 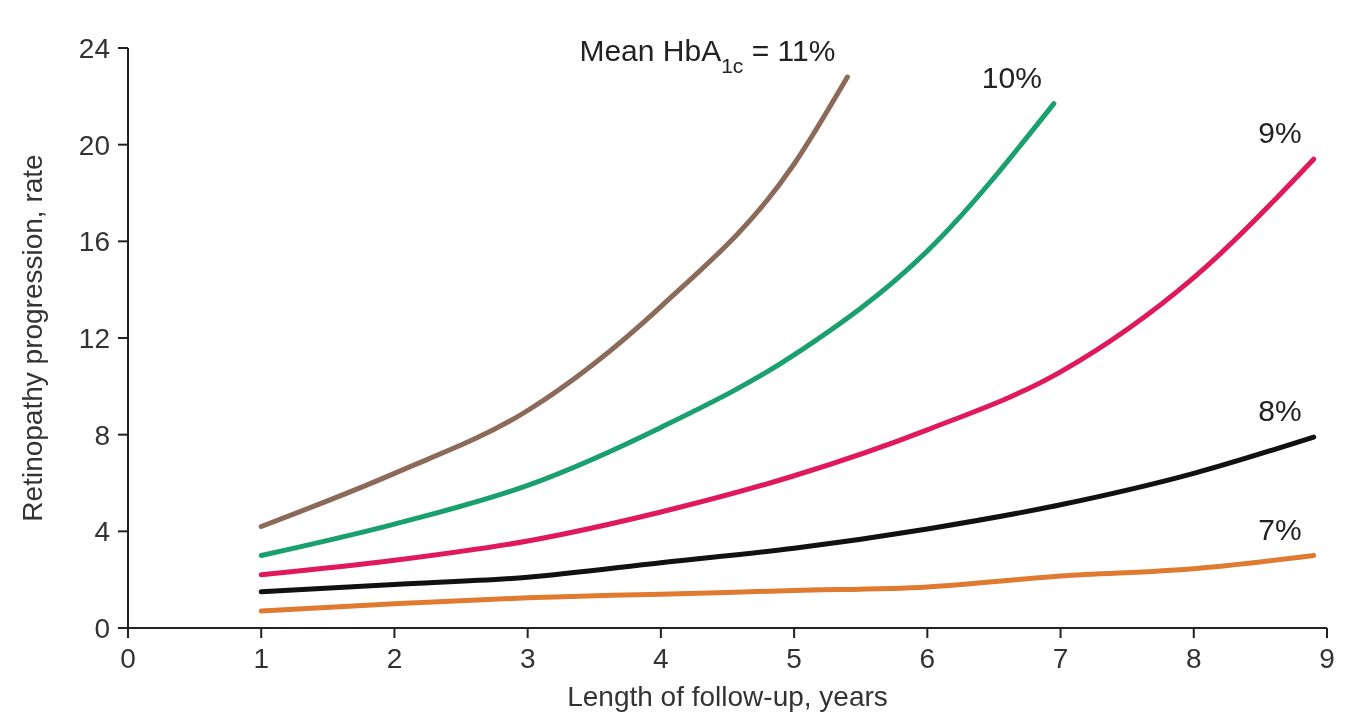 I want to click on series-label: 7%, so click(x=1280, y=529).